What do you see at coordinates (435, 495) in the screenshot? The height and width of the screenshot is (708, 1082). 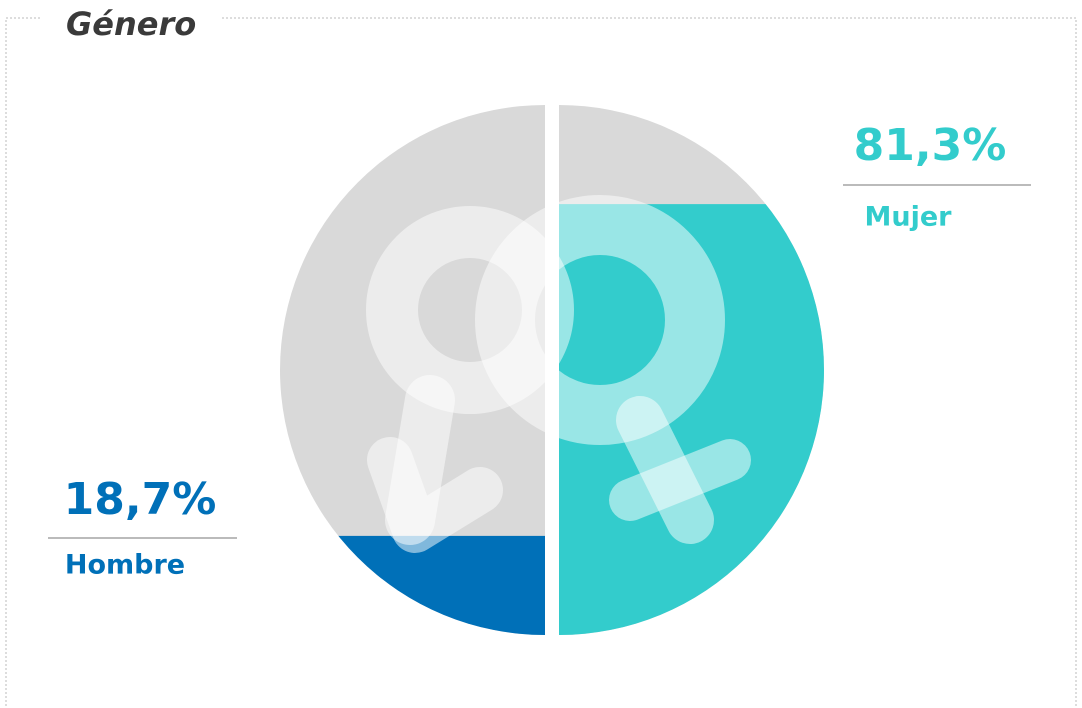 I see `male-arrow-head` at bounding box center [435, 495].